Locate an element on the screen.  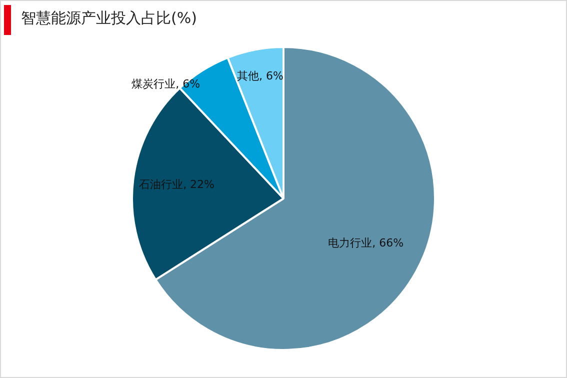
chart-title: 智慧能源产业投入占比(%) is located at coordinates (109, 18).